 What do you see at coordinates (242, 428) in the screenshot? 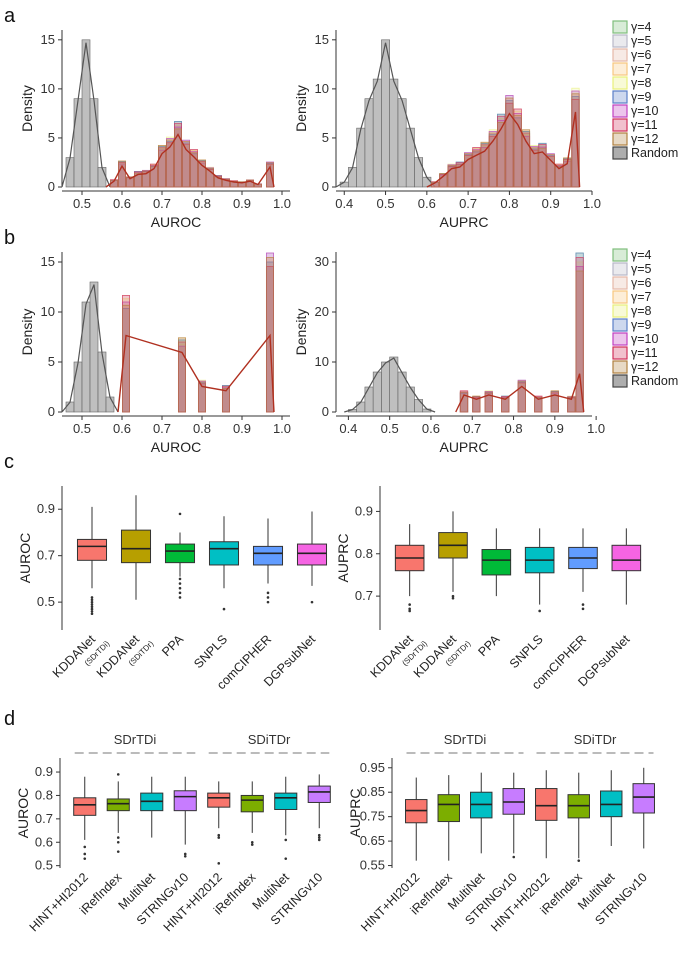
I see `x-tick-label: 0.9` at bounding box center [242, 428].